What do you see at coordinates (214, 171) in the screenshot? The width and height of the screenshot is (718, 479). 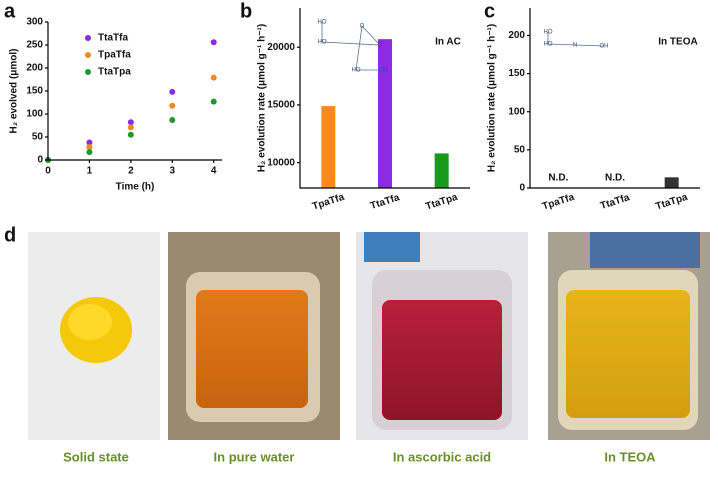 I see `x-tick-label: 4` at bounding box center [214, 171].